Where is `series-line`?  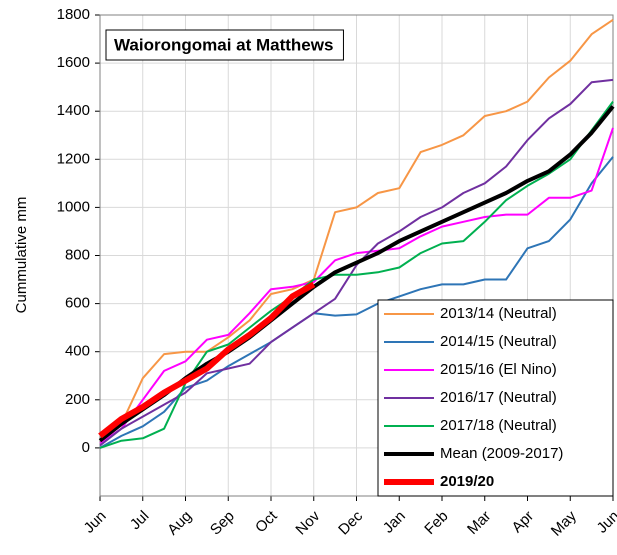 series-line is located at coordinates (207, 360).